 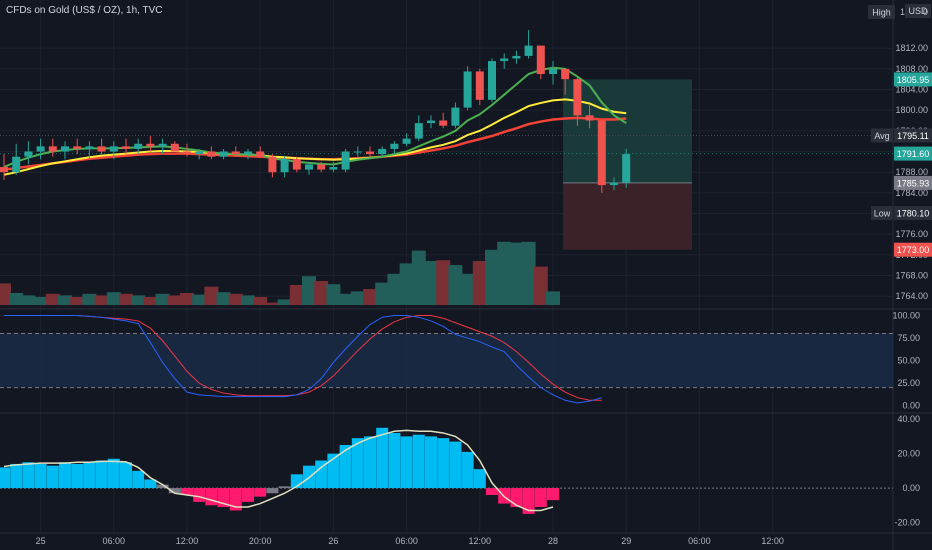 I want to click on position-stop-zone, so click(x=627, y=216).